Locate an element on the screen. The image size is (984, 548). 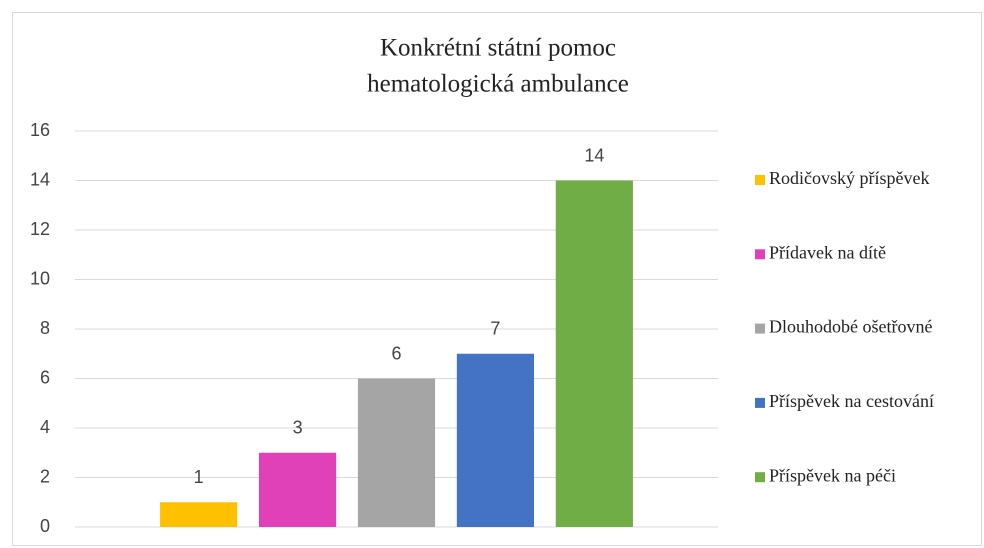
data-label: 14 is located at coordinates (594, 155).